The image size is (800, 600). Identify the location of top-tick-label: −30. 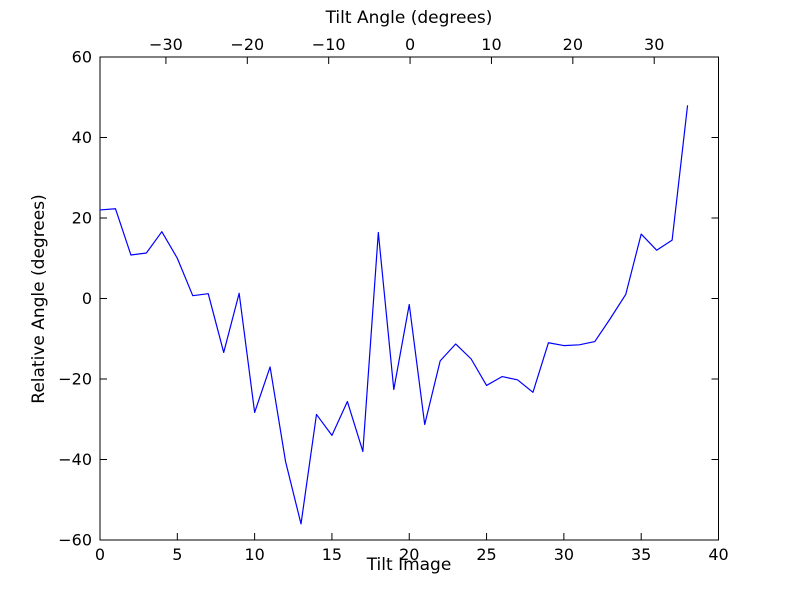
(166, 44).